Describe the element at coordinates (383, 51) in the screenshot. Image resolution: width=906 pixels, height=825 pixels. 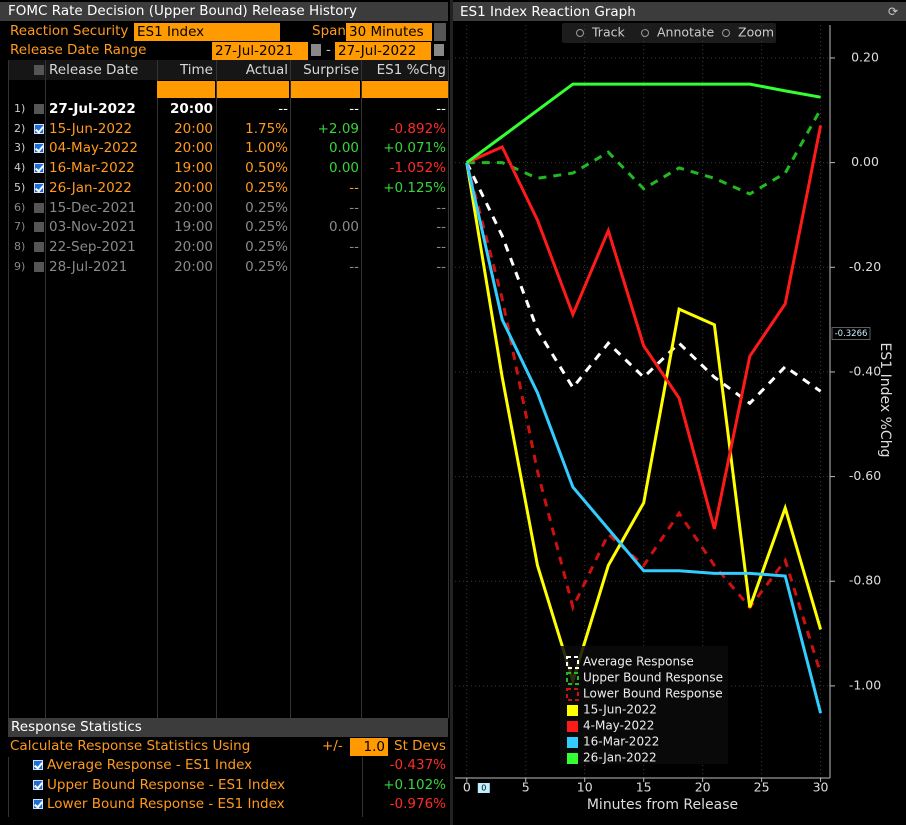
I see `date-to: 27-Jul-2022` at that location.